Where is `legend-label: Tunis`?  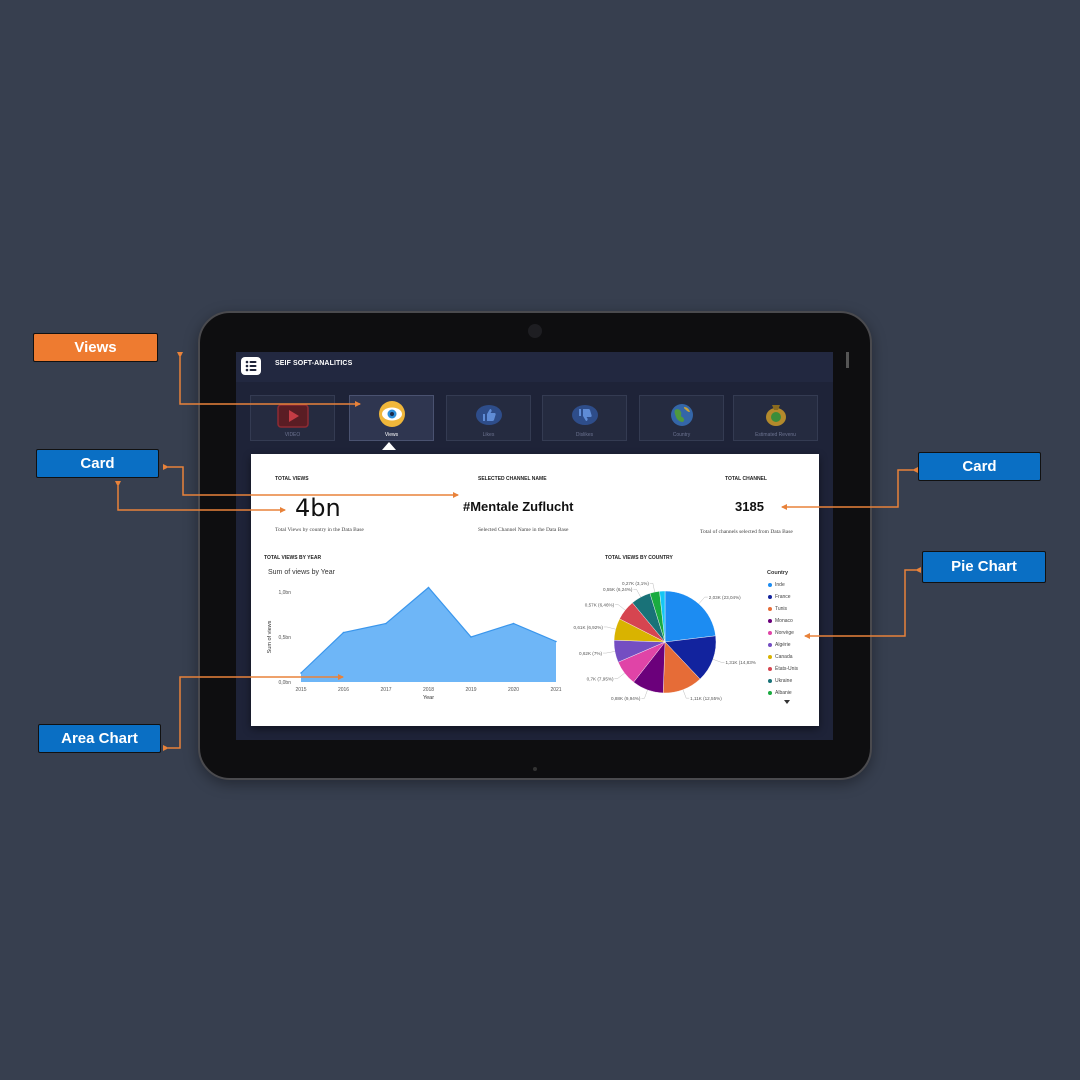 legend-label: Tunis is located at coordinates (781, 609).